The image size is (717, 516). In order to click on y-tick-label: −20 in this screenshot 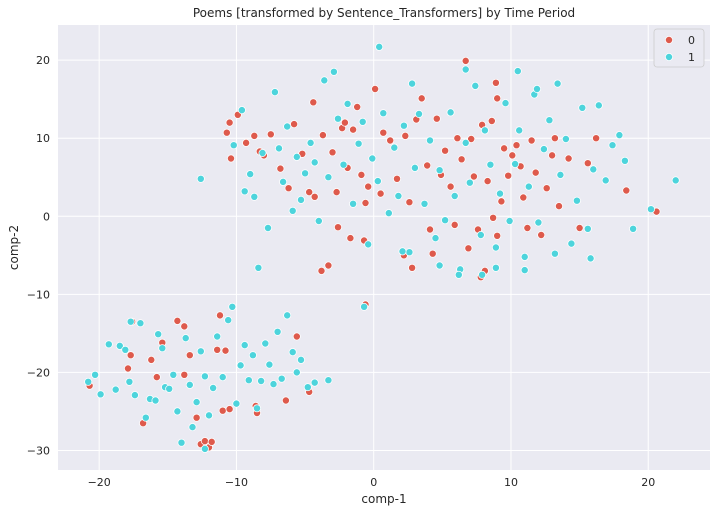, I will do `click(38, 372)`.